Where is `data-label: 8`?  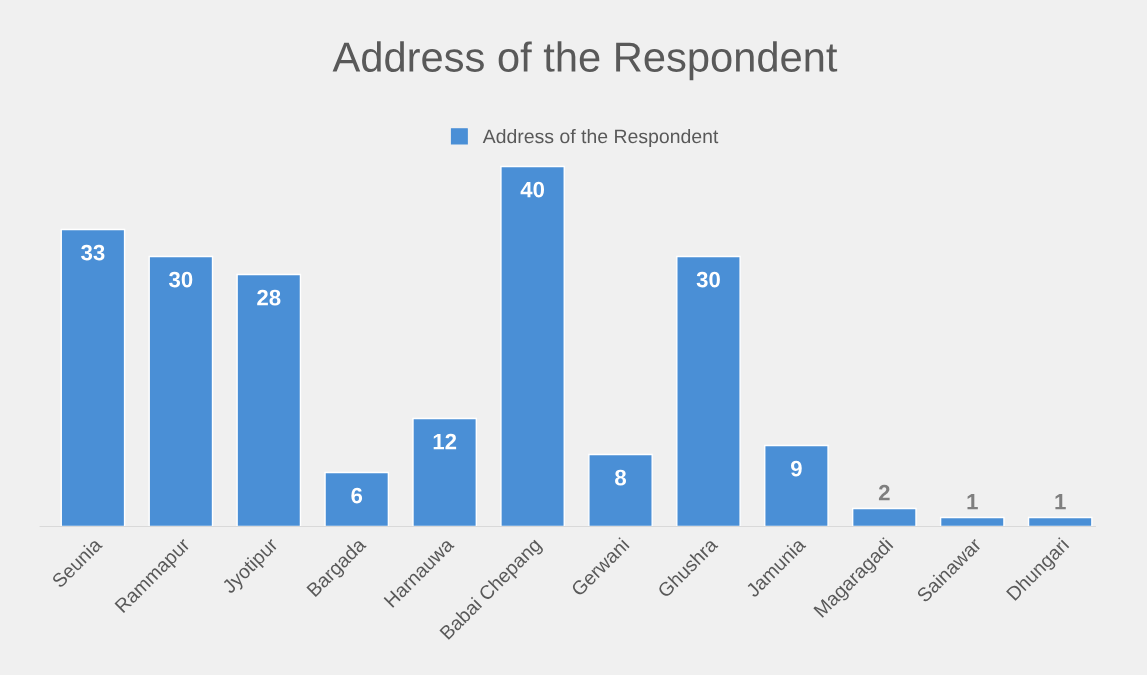
data-label: 8 is located at coordinates (621, 477).